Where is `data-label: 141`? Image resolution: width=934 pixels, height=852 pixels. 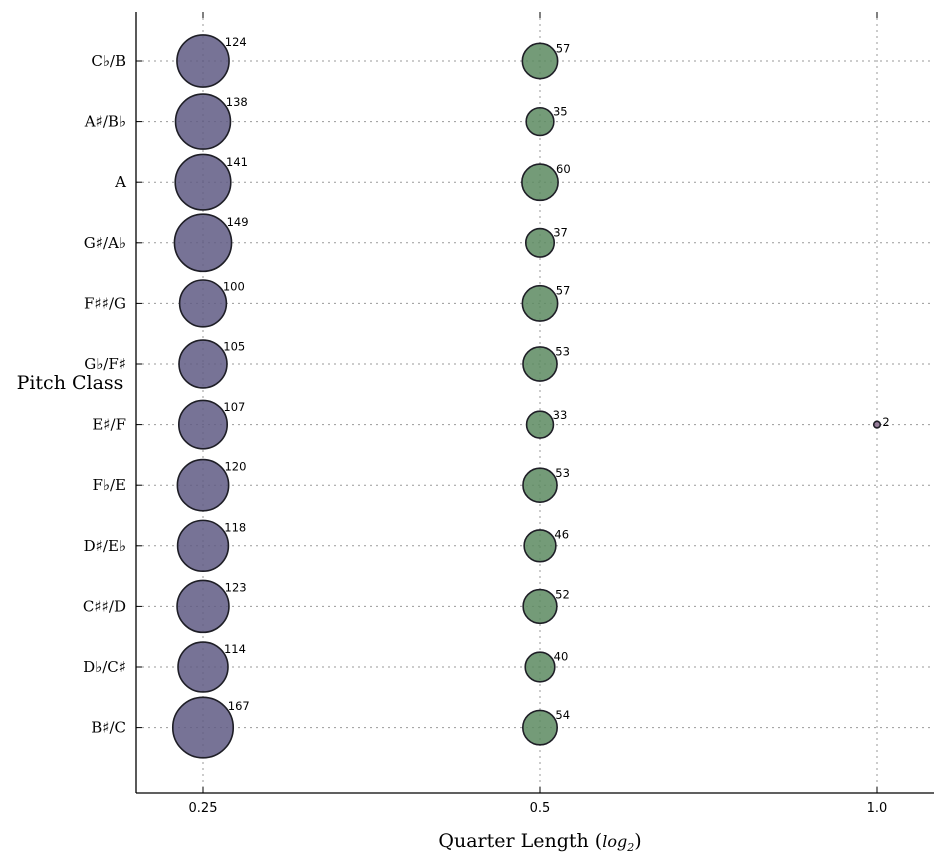 data-label: 141 is located at coordinates (237, 162).